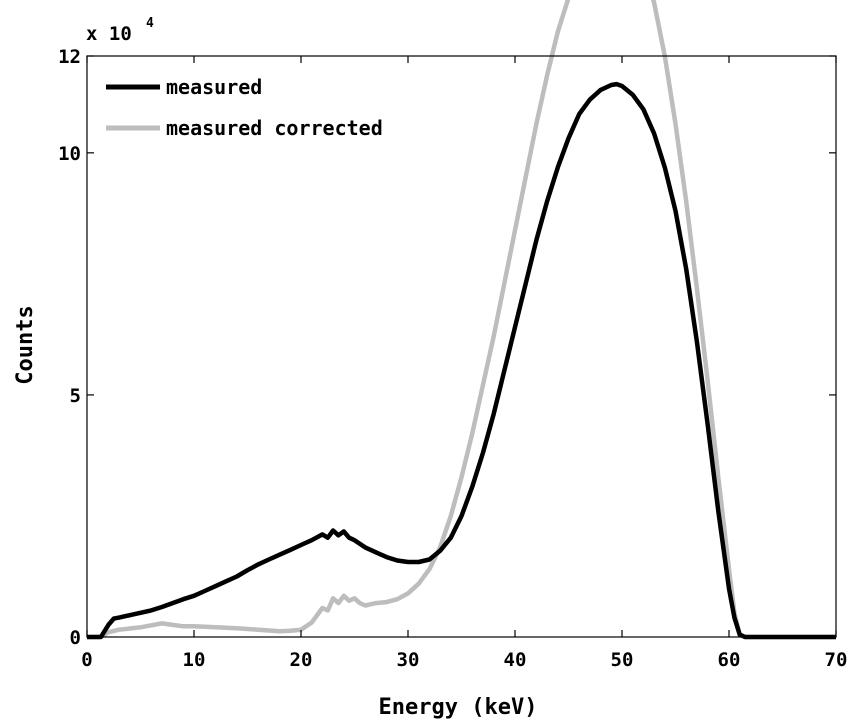 The width and height of the screenshot is (851, 722). What do you see at coordinates (69, 57) in the screenshot?
I see `y-tick-label-12: 12` at bounding box center [69, 57].